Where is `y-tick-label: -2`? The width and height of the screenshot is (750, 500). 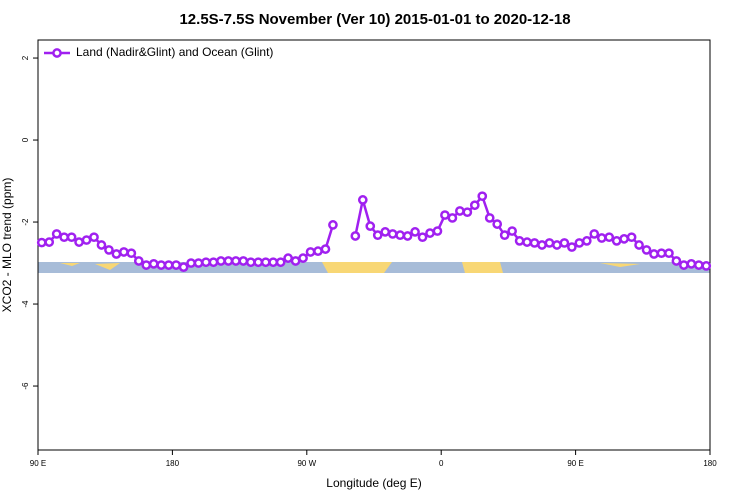
y-tick-label: -2 is located at coordinates (25, 222).